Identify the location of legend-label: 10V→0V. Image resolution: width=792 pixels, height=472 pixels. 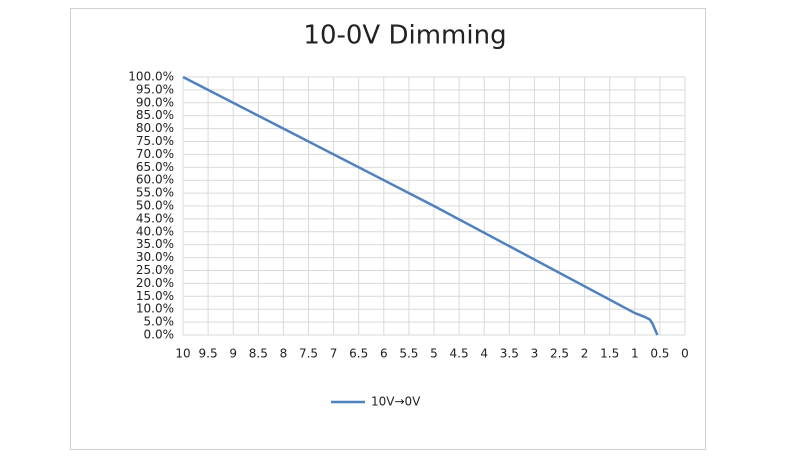
(396, 402).